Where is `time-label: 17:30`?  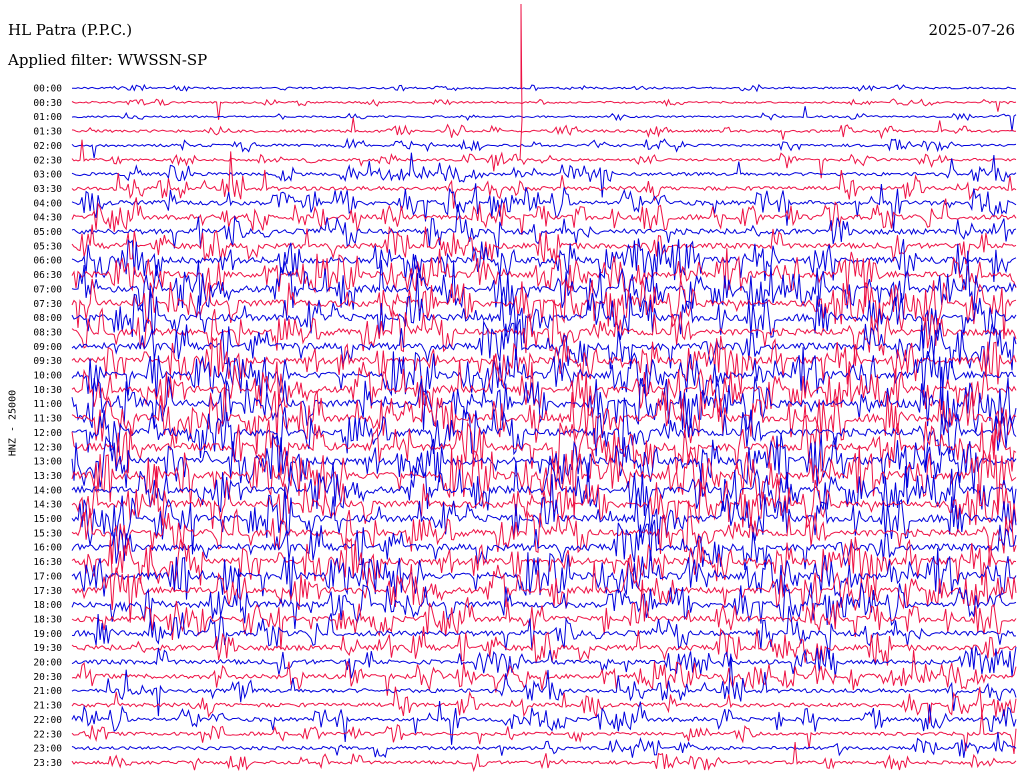
time-label: 17:30 is located at coordinates (47, 591).